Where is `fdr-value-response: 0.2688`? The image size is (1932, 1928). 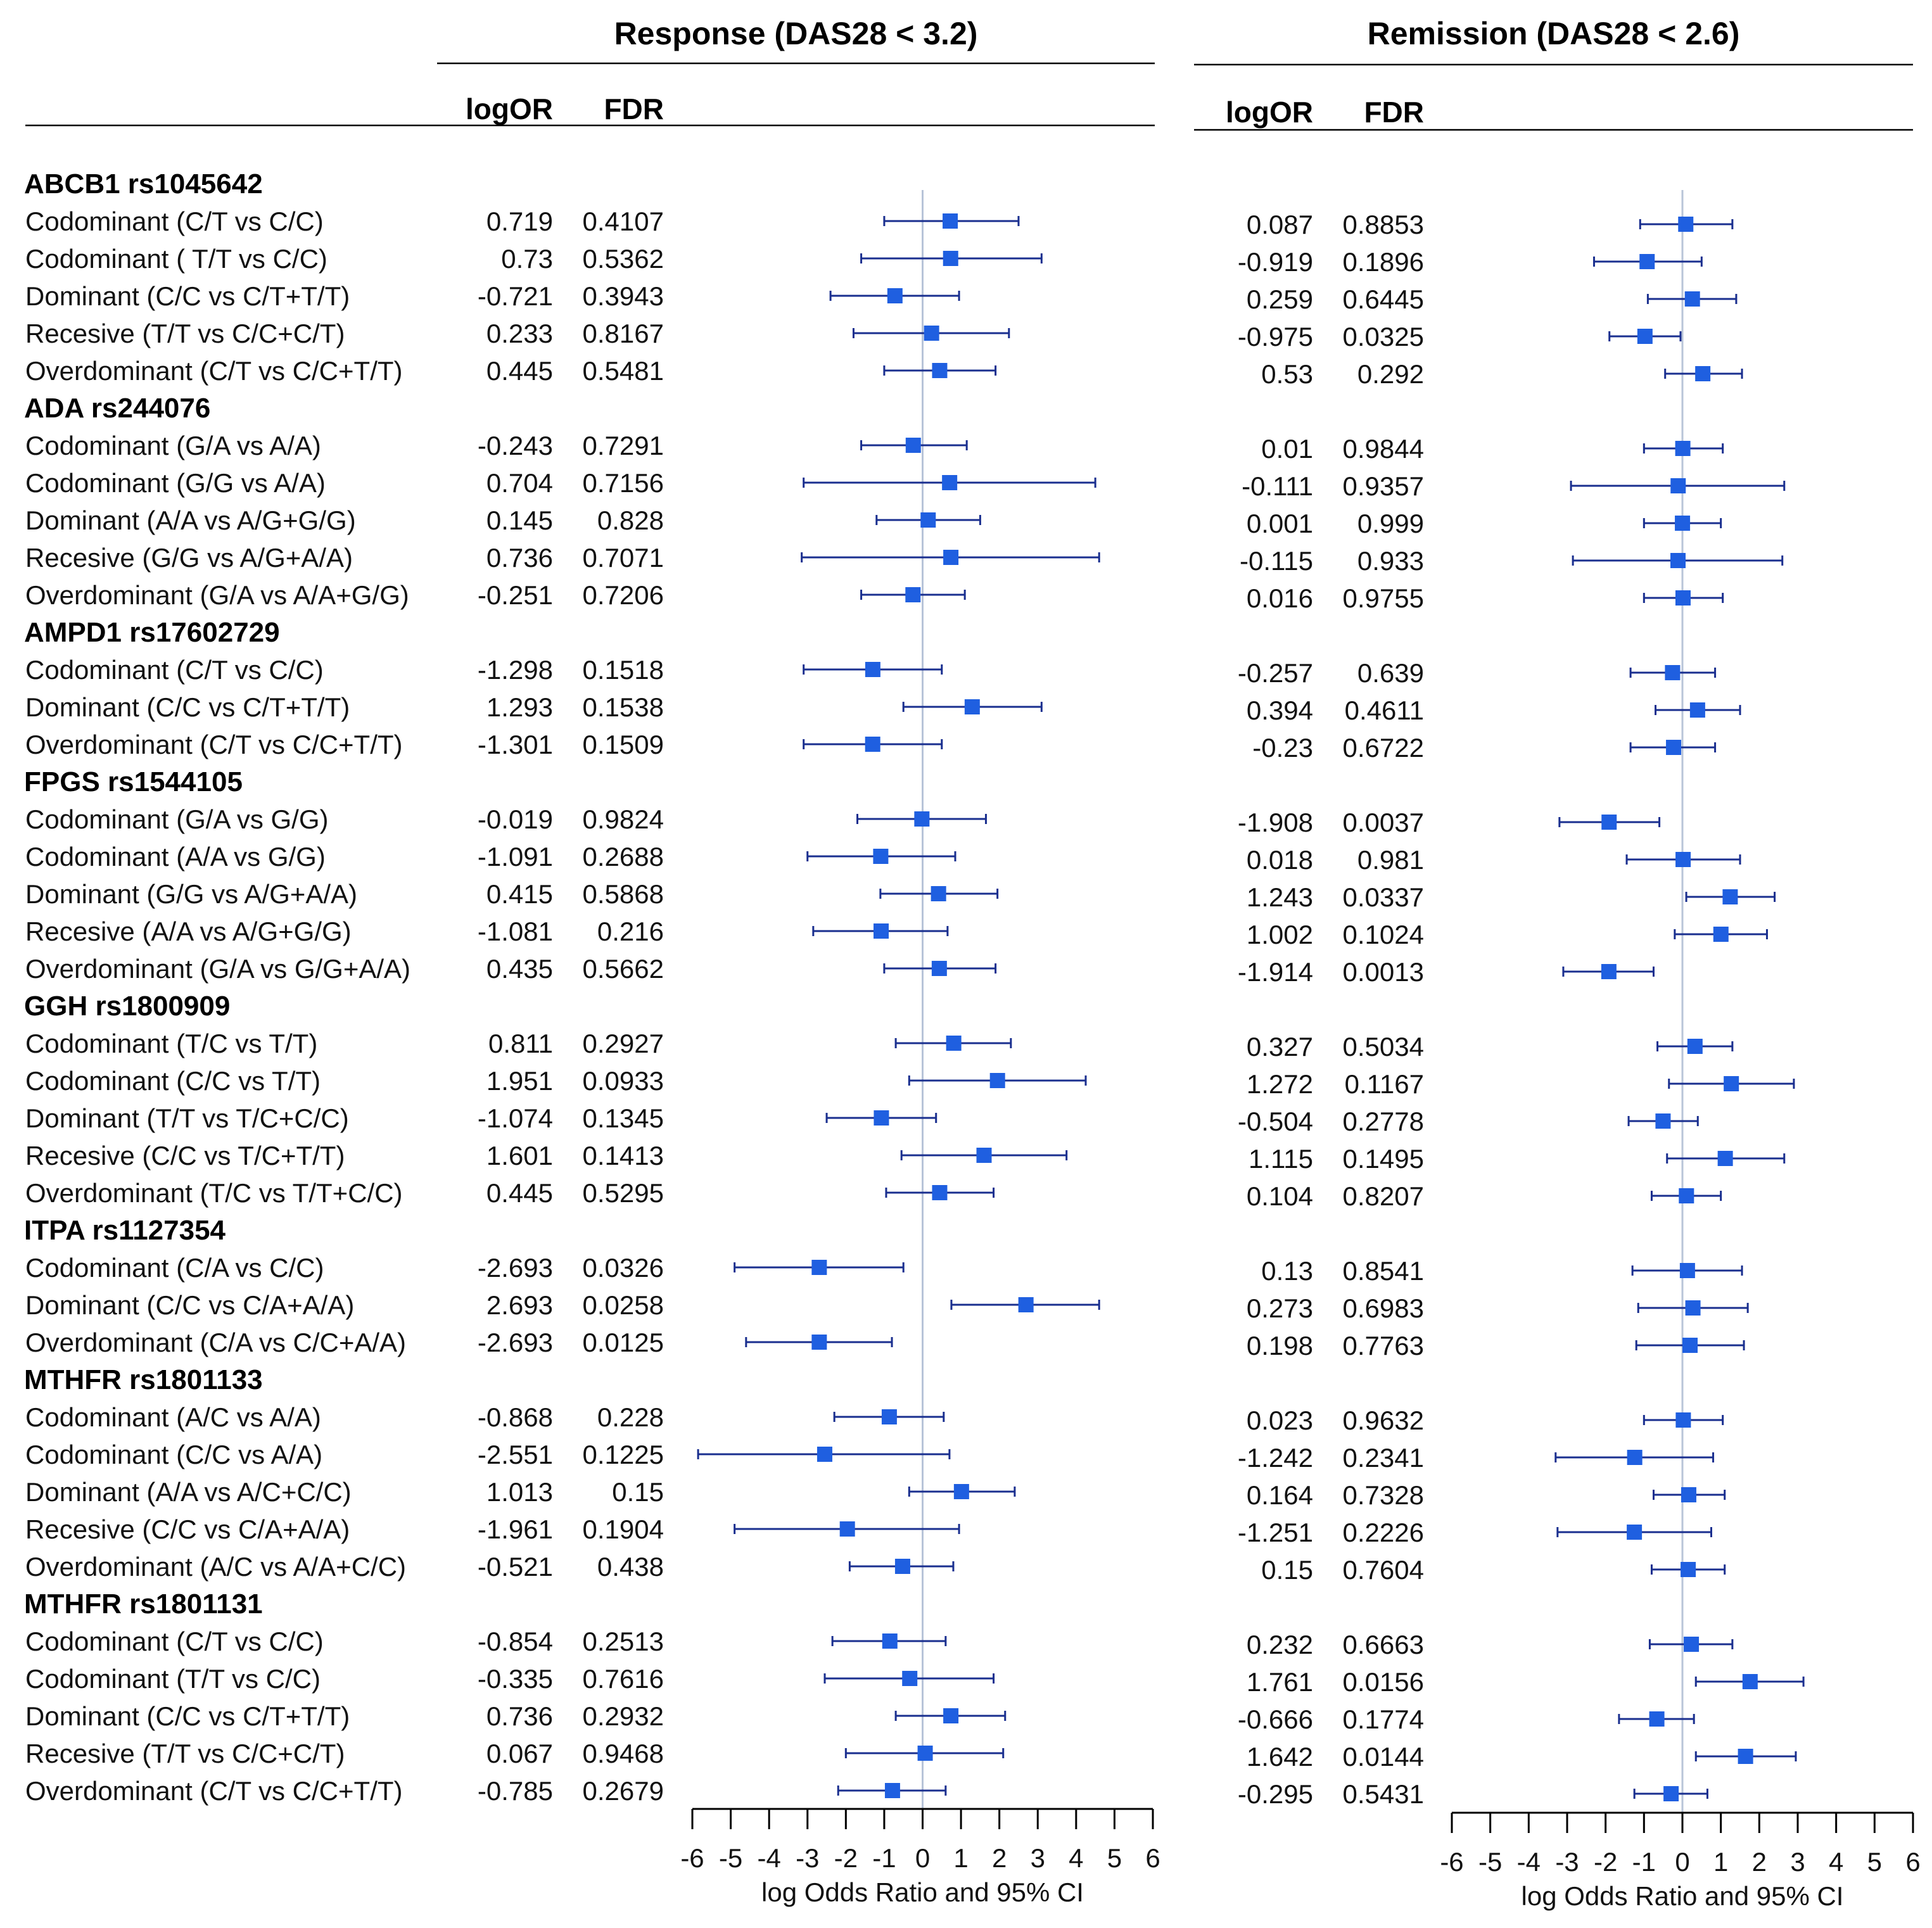
fdr-value-response: 0.2688 is located at coordinates (623, 857).